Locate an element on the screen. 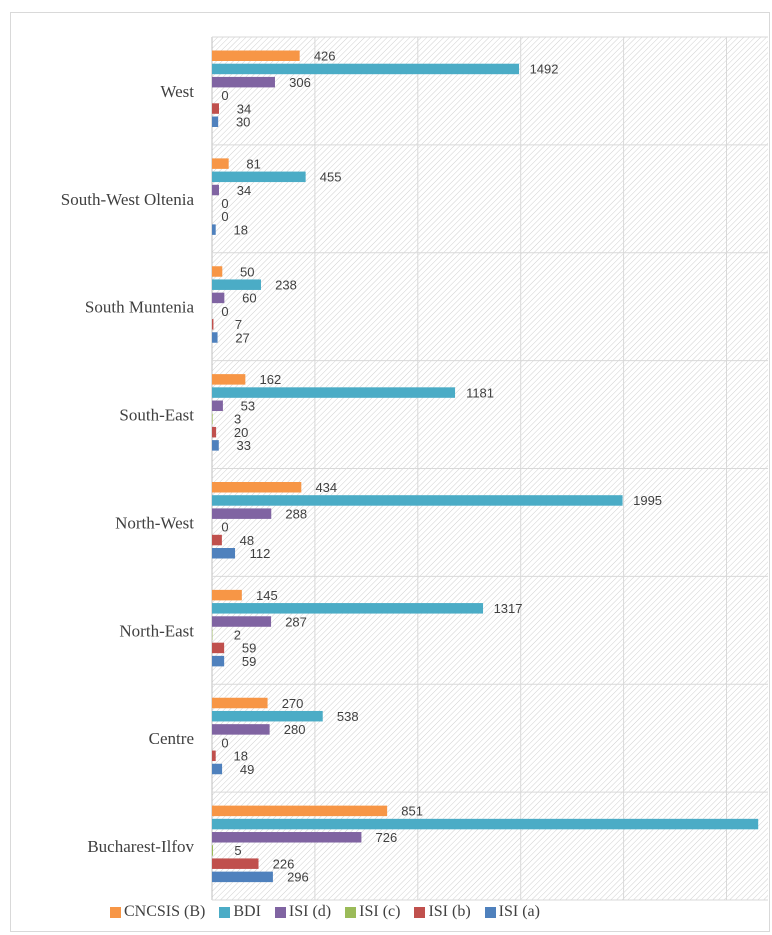 The image size is (772, 935). data-label: 50 is located at coordinates (247, 271).